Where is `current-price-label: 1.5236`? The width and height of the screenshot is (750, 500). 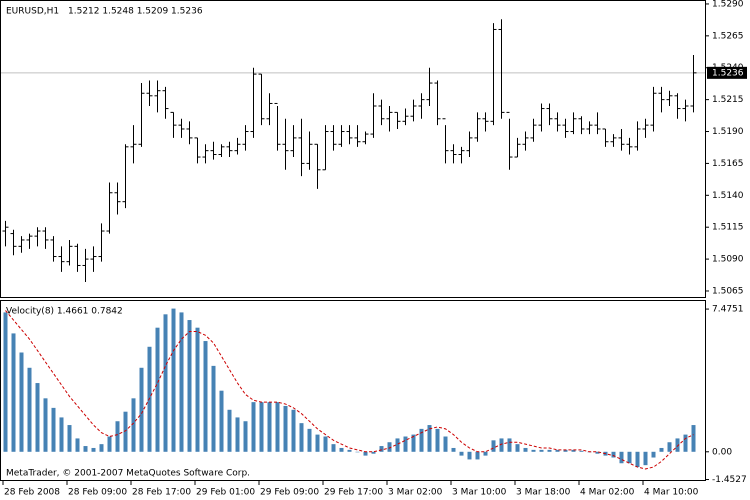 current-price-label: 1.5236 is located at coordinates (728, 73).